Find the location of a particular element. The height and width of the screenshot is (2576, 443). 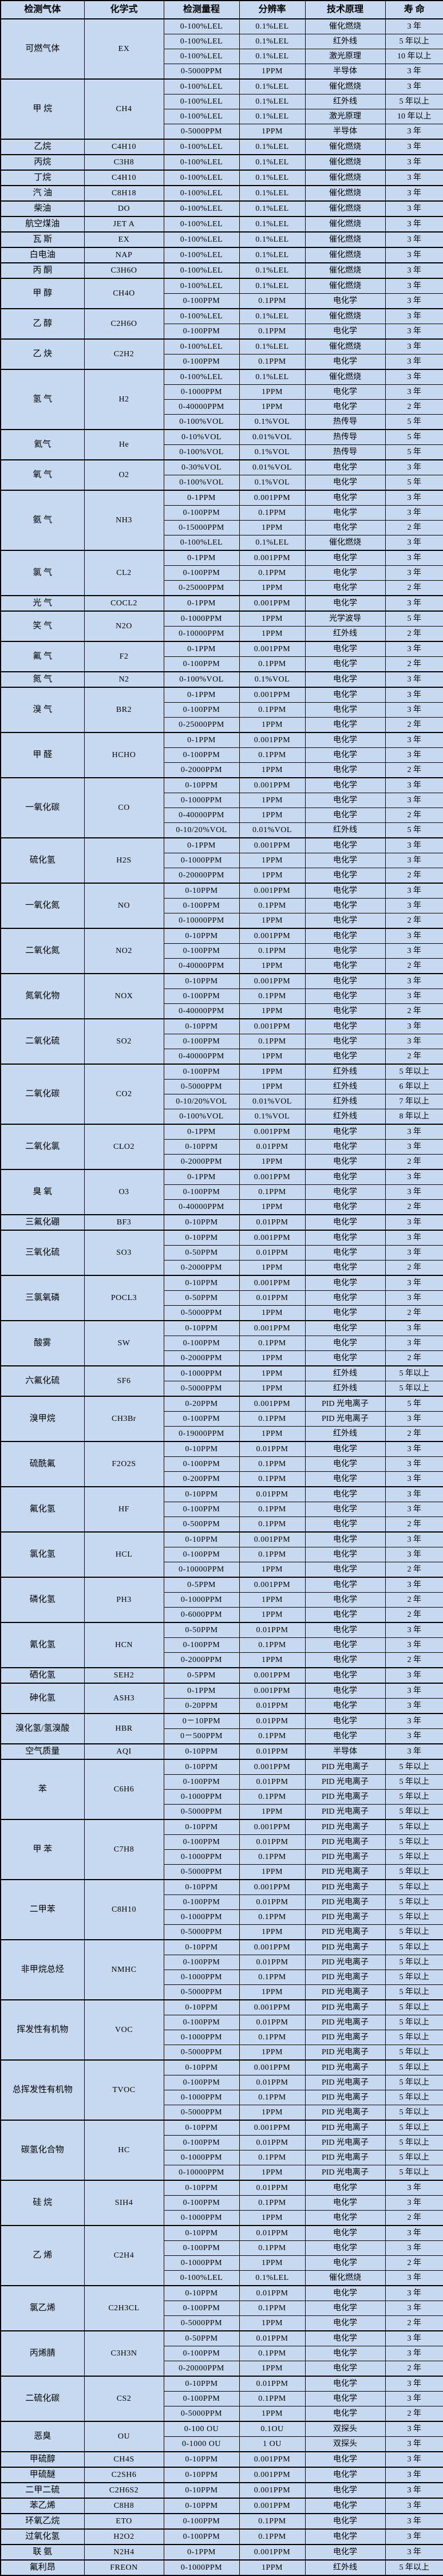

resolution-cell: 1 OU is located at coordinates (272, 2444).